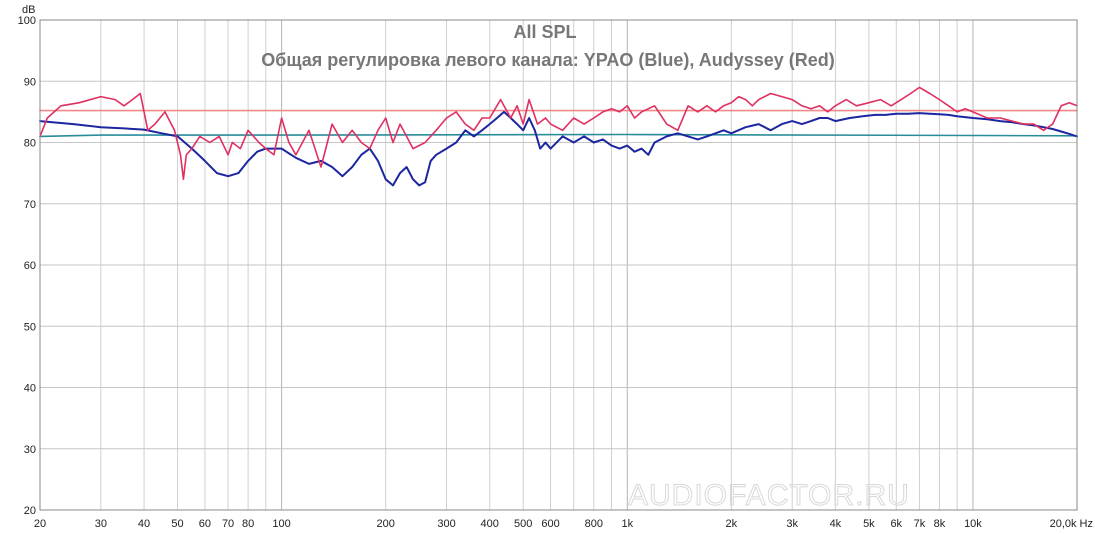 Image resolution: width=1095 pixels, height=534 pixels. Describe the element at coordinates (30, 205) in the screenshot. I see `y-tick-label-70: 70` at that location.